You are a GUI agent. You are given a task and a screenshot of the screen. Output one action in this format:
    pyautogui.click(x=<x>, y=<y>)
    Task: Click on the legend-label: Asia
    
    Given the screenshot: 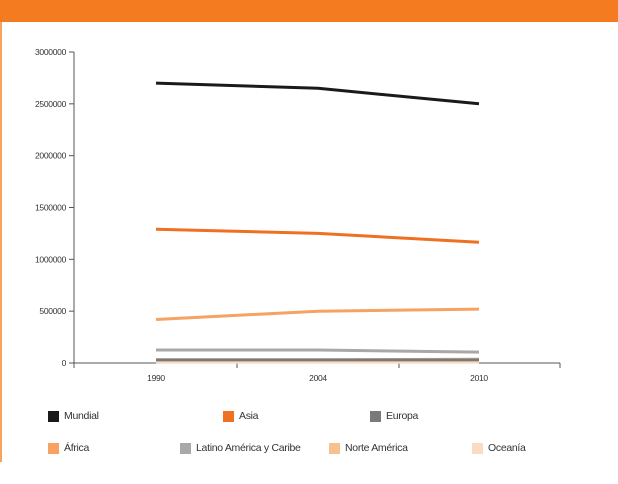 What is the action you would take?
    pyautogui.click(x=249, y=416)
    